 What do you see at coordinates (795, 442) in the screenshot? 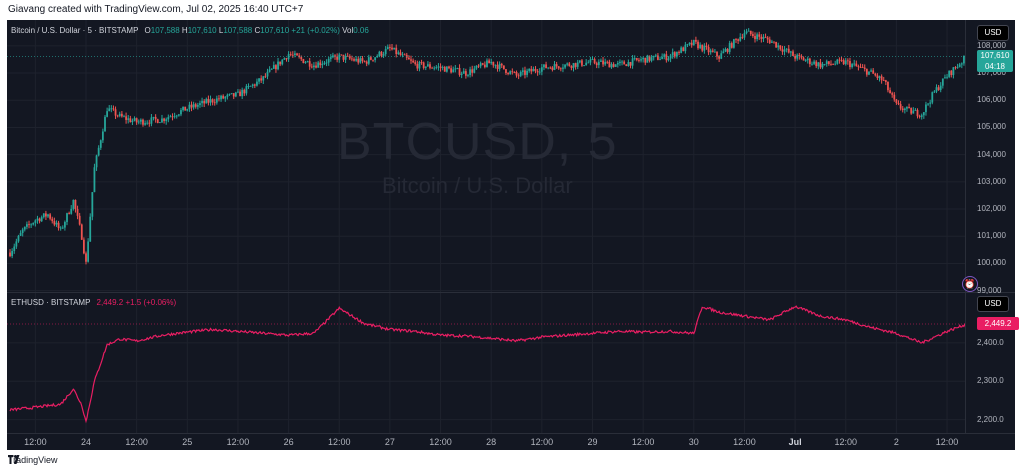
I see `time-tick: Jul` at bounding box center [795, 442].